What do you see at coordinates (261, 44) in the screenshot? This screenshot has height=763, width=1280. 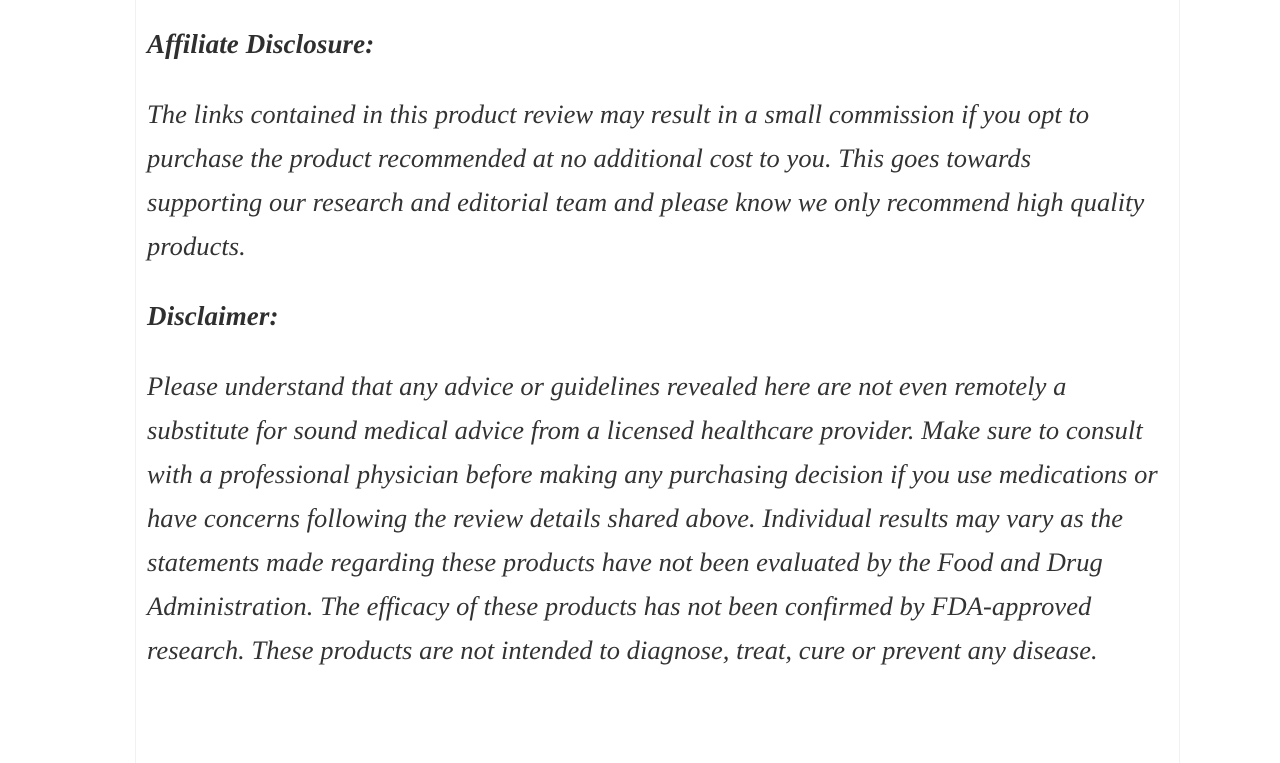 I see `affiliate-disclosure-heading: Affiliate Disclosure:` at bounding box center [261, 44].